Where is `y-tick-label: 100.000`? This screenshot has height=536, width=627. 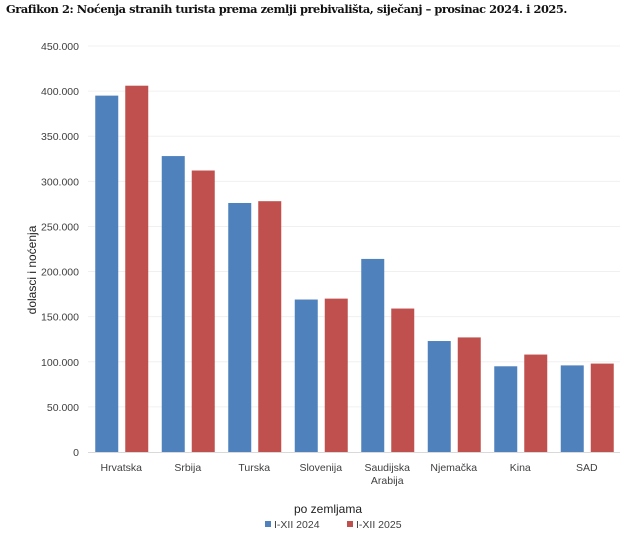
y-tick-label: 100.000 is located at coordinates (60, 363).